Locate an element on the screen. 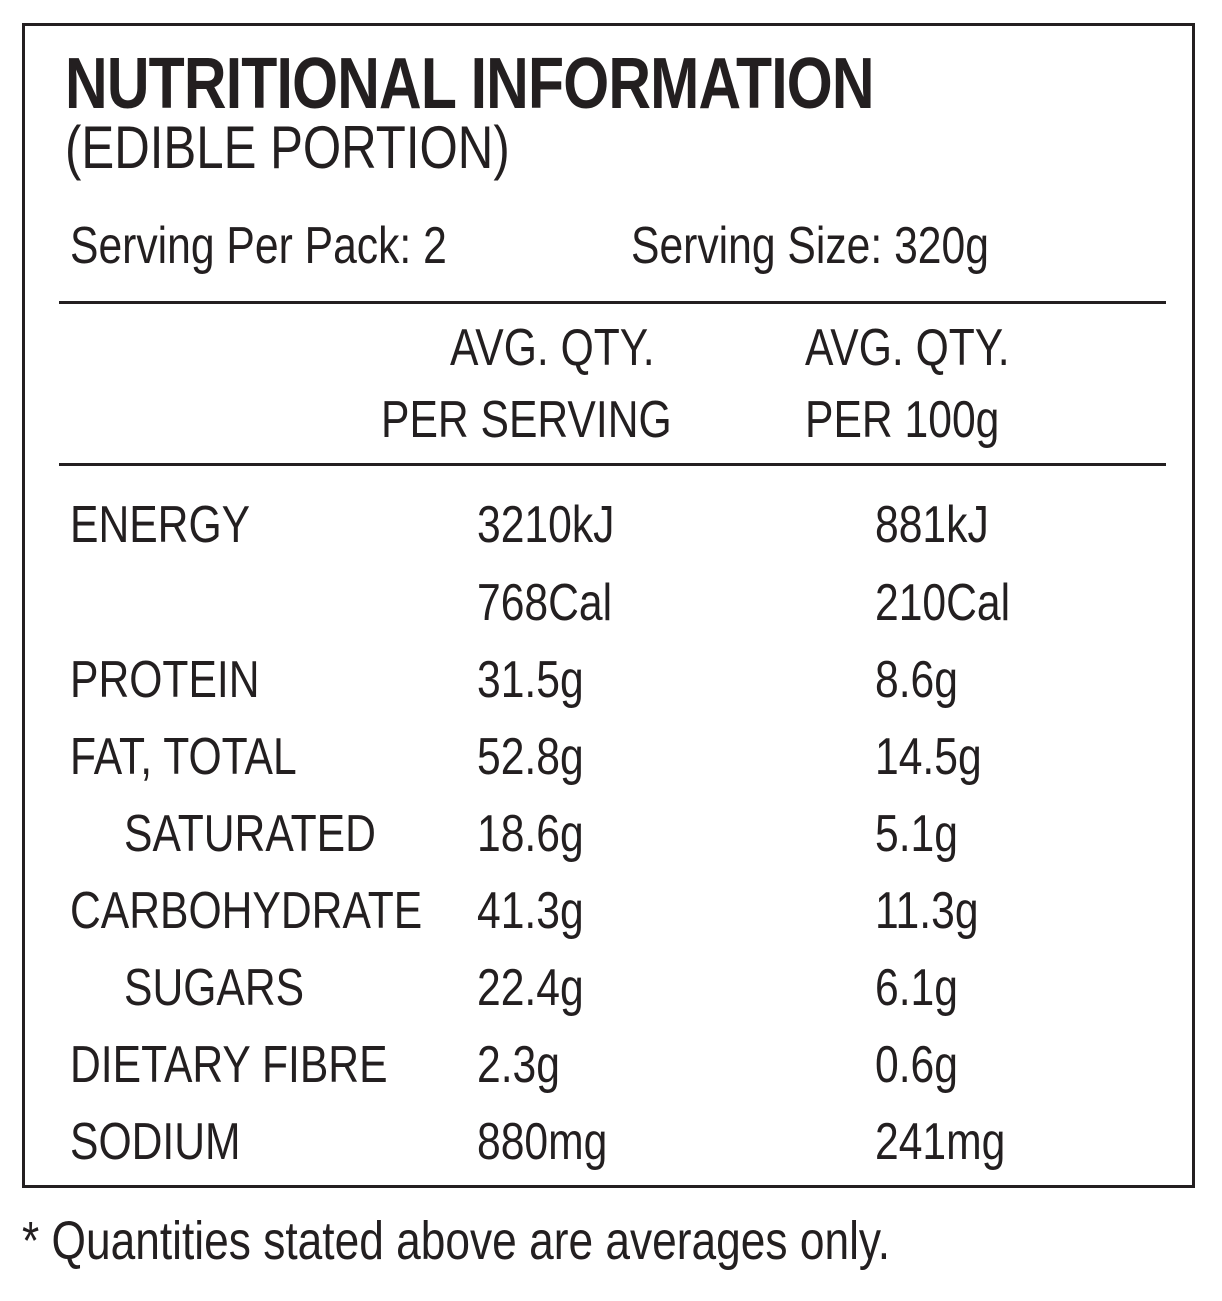 Image resolution: width=1222 pixels, height=1301 pixels. row-label-carbohydrate-text: CARBOHYDRATE is located at coordinates (246, 911).